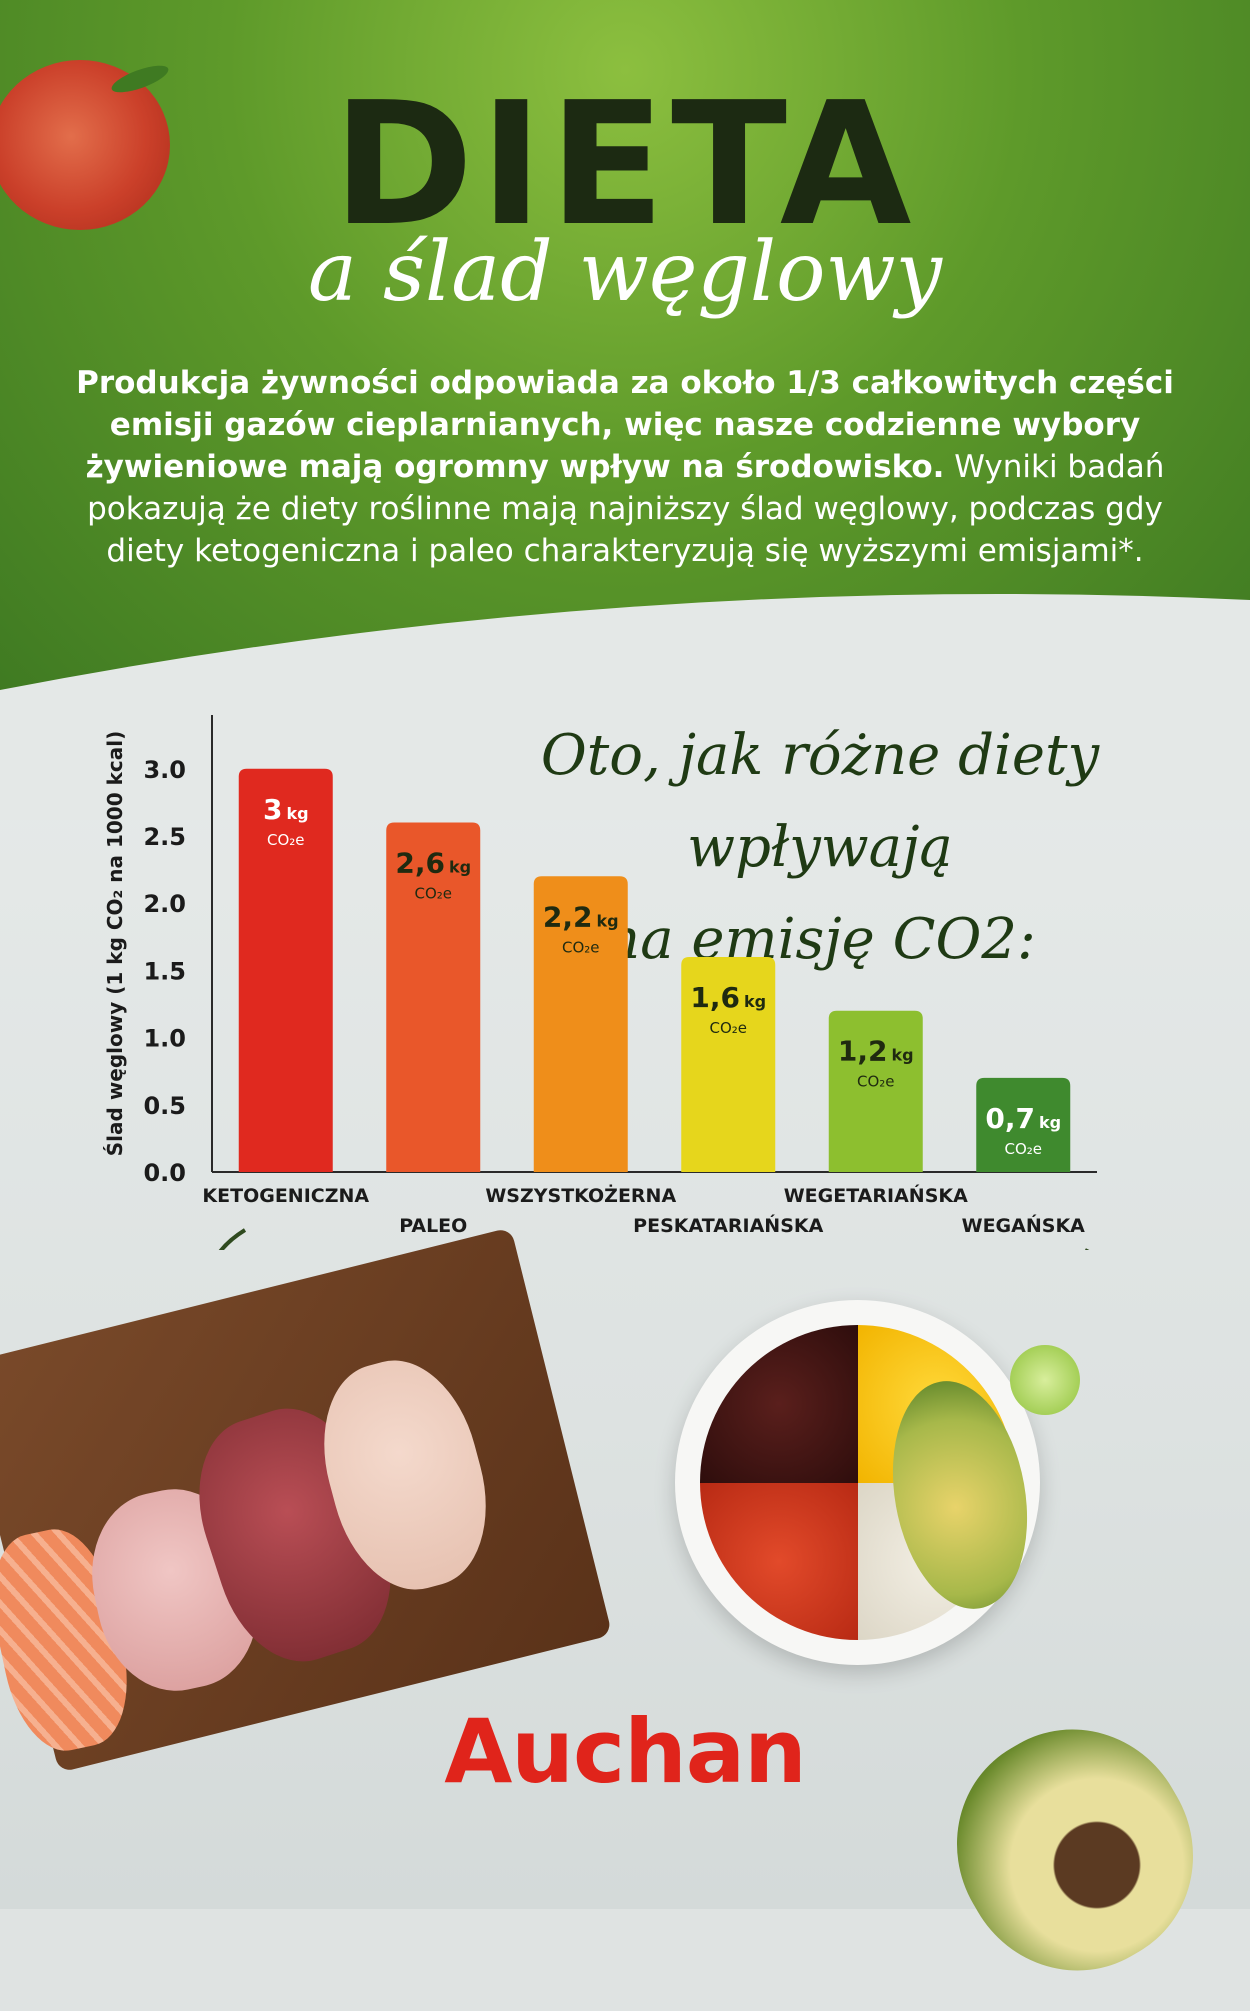 This screenshot has width=1250, height=2011. Describe the element at coordinates (164, 971) in the screenshot. I see `y-tick-label: 1.5` at that location.